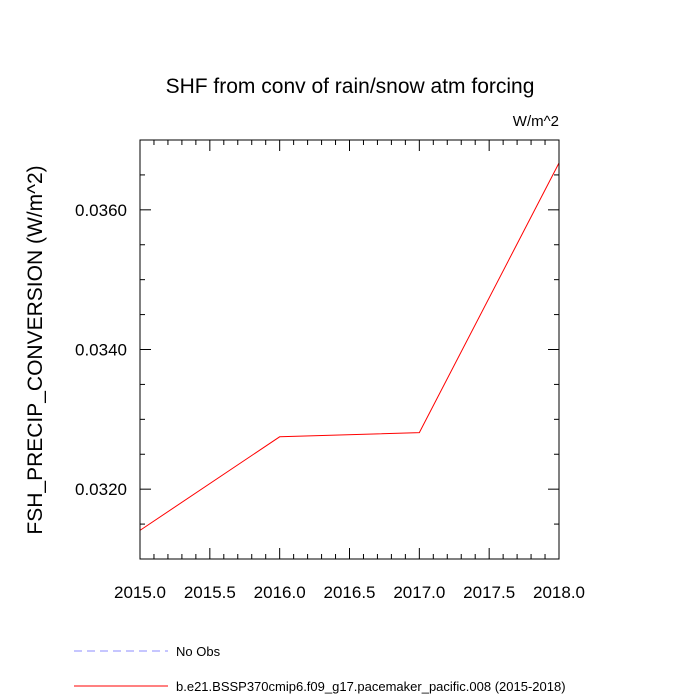 The image size is (700, 700). I want to click on x-tick-label: 2017.5, so click(489, 592).